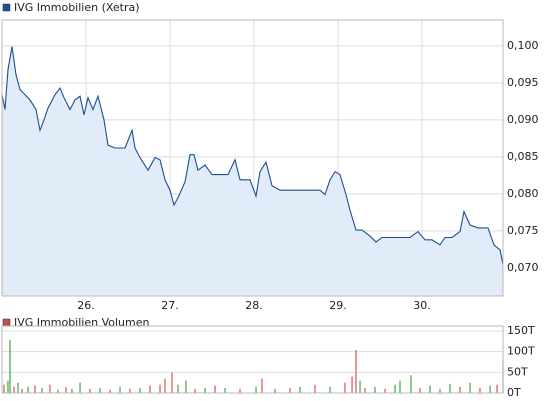 The height and width of the screenshot is (401, 545). What do you see at coordinates (81, 322) in the screenshot?
I see `legend-label: IVG Immobilien Volumen` at bounding box center [81, 322].